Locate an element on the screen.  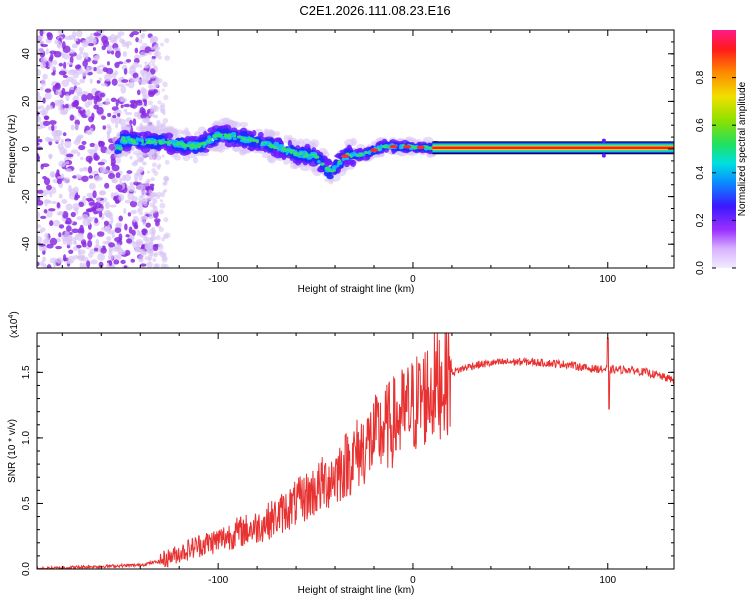
ytick-label: 0 is located at coordinates (26, 149).